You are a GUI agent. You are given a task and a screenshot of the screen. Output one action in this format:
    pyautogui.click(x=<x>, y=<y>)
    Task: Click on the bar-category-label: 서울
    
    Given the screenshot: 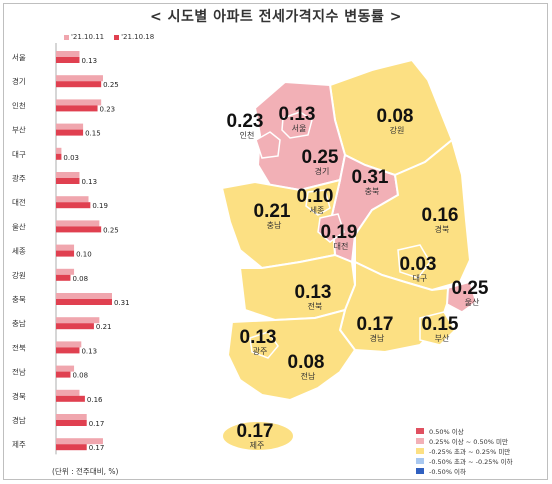 What is the action you would take?
    pyautogui.click(x=19, y=57)
    